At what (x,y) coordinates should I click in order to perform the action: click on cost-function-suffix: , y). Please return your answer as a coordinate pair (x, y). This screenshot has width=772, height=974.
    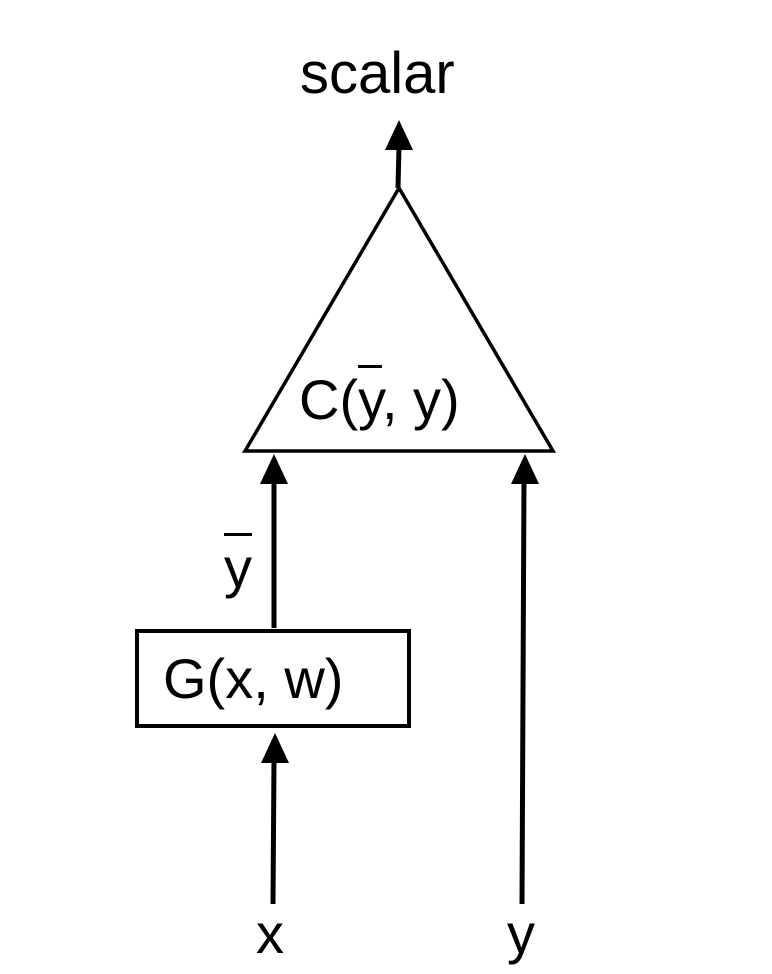
    Looking at the image, I should click on (420, 399).